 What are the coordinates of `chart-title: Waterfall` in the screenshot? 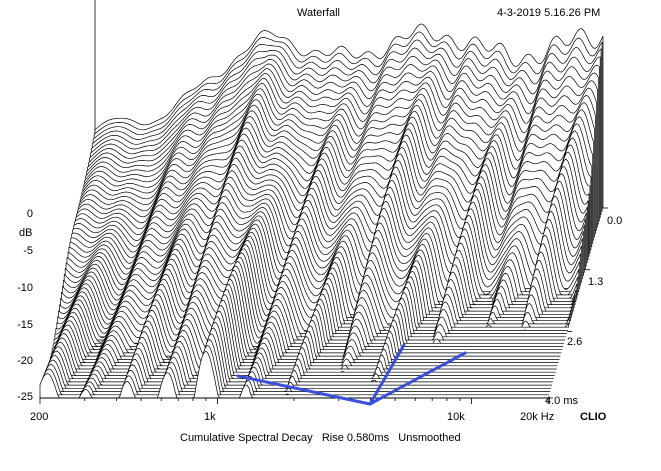 It's located at (318, 13).